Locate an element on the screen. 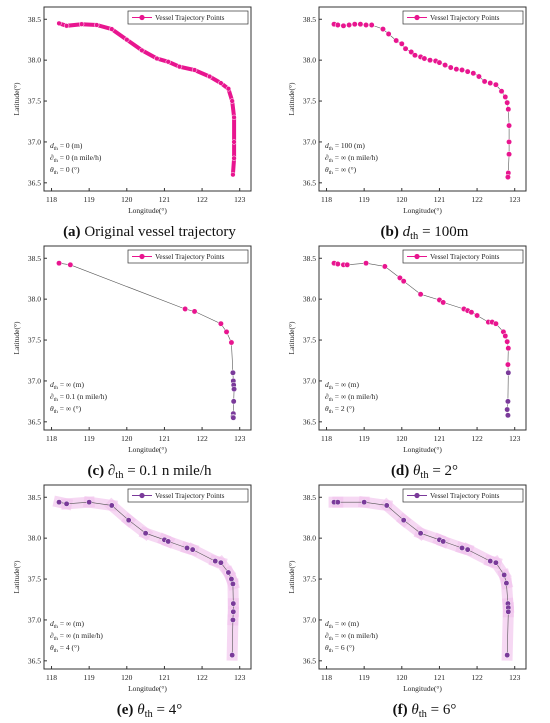 This screenshot has width=550, height=723. panel-caption: (f) θth = 6° is located at coordinates (425, 710).